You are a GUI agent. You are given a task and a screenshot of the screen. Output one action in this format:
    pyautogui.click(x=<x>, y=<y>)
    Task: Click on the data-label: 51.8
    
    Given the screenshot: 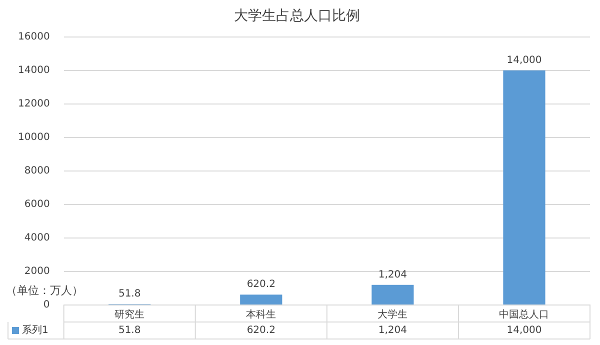 What is the action you would take?
    pyautogui.click(x=129, y=330)
    